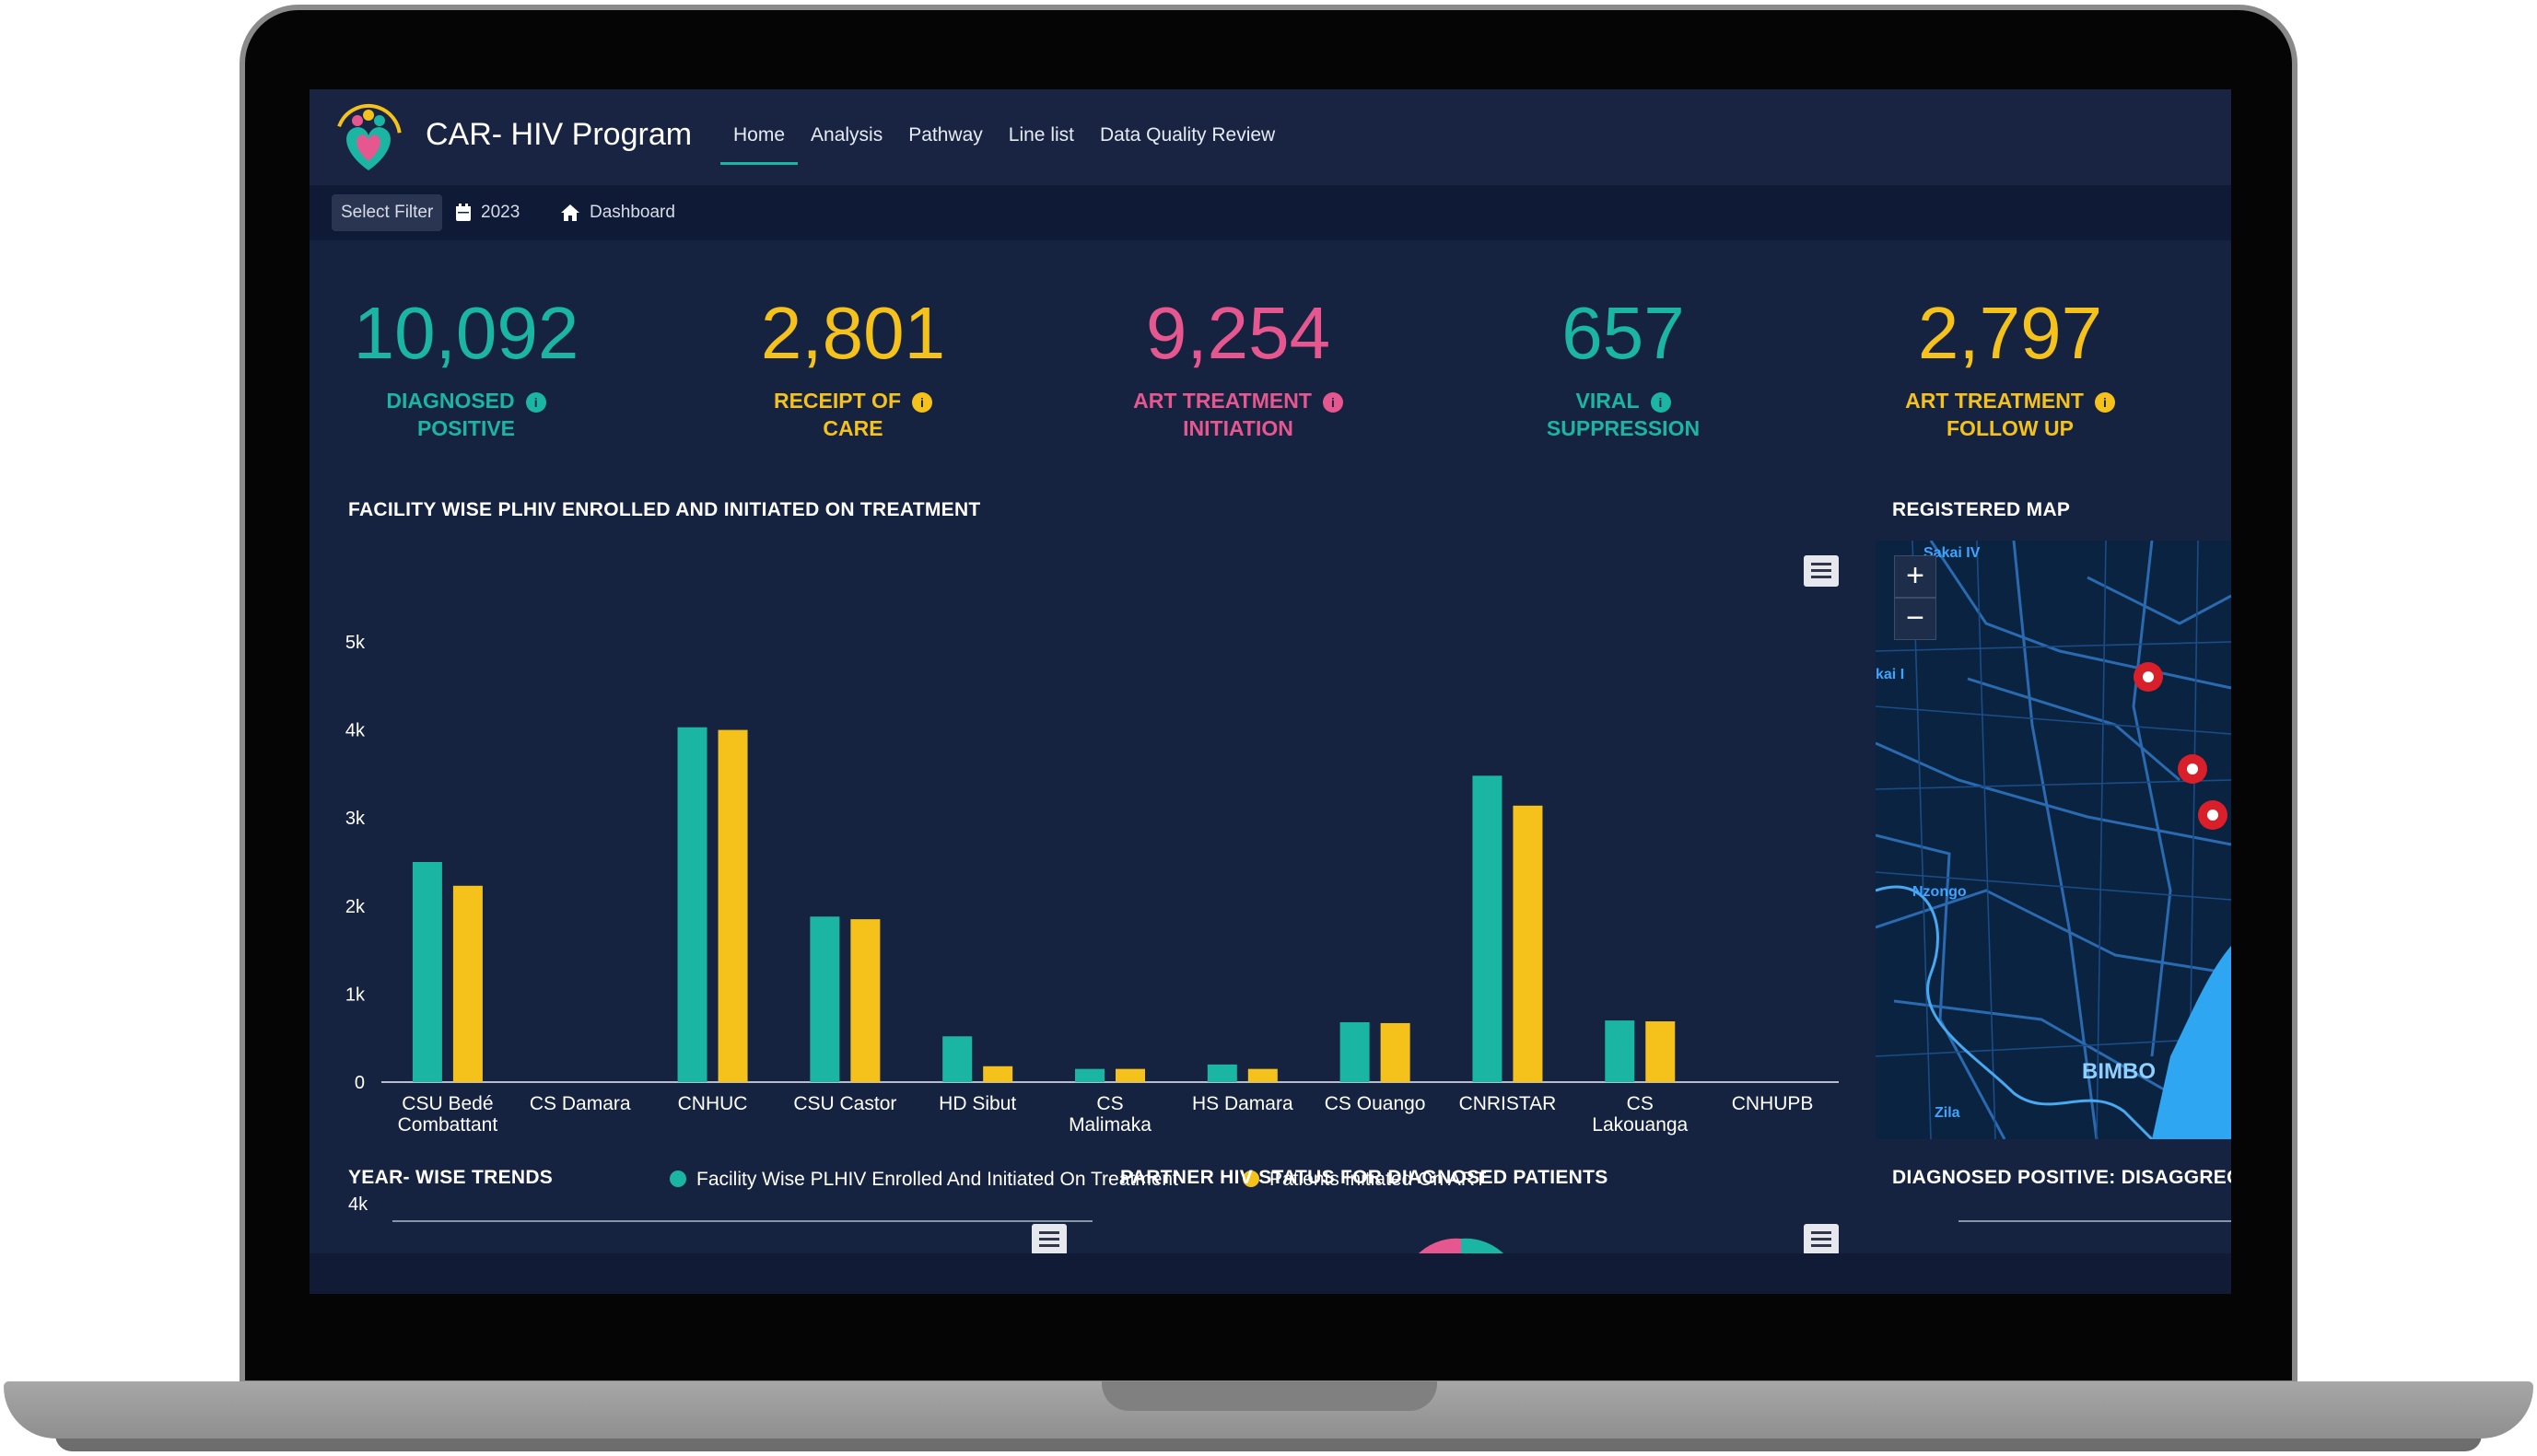 The width and height of the screenshot is (2537, 1456). What do you see at coordinates (559, 134) in the screenshot?
I see `app-title: CAR- HIV Program` at bounding box center [559, 134].